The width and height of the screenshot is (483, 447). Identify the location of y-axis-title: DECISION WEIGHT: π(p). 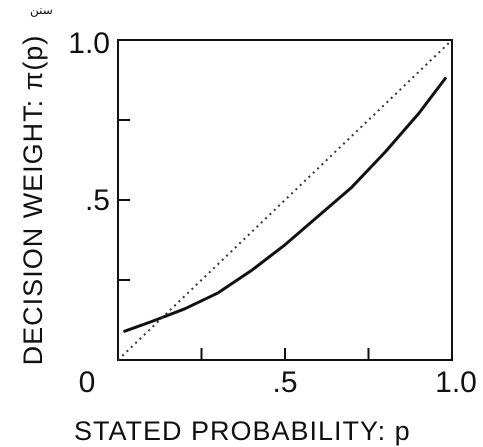
(33, 200).